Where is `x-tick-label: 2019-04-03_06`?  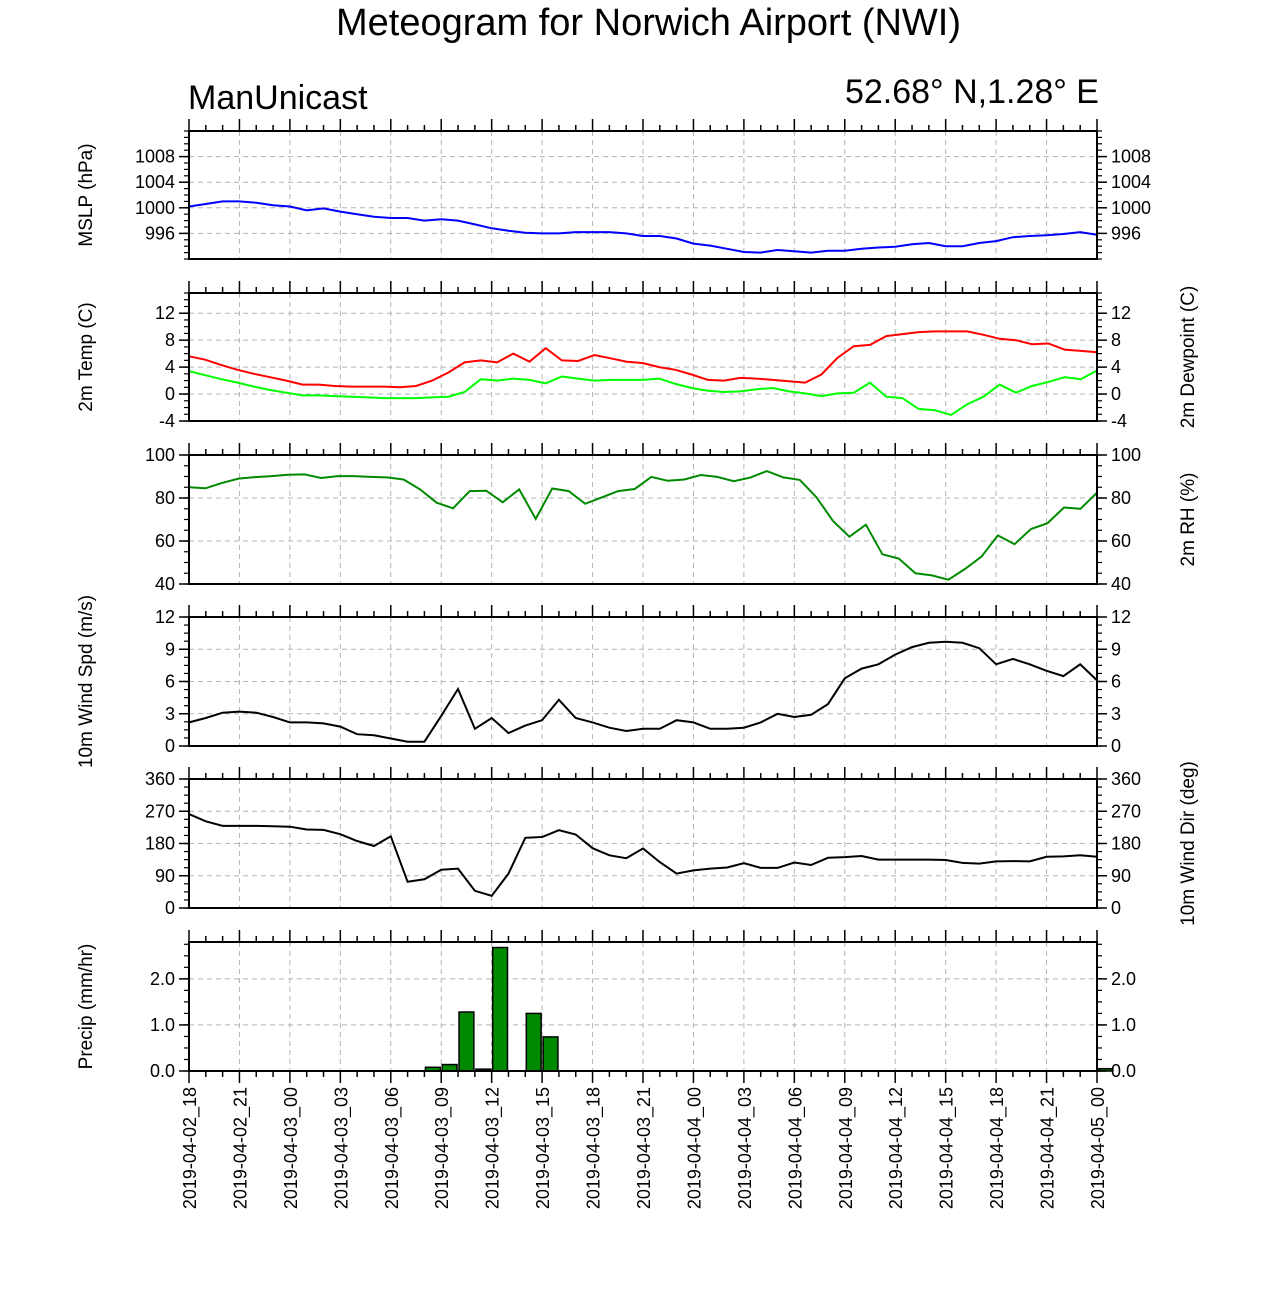 x-tick-label: 2019-04-03_06 is located at coordinates (392, 1148).